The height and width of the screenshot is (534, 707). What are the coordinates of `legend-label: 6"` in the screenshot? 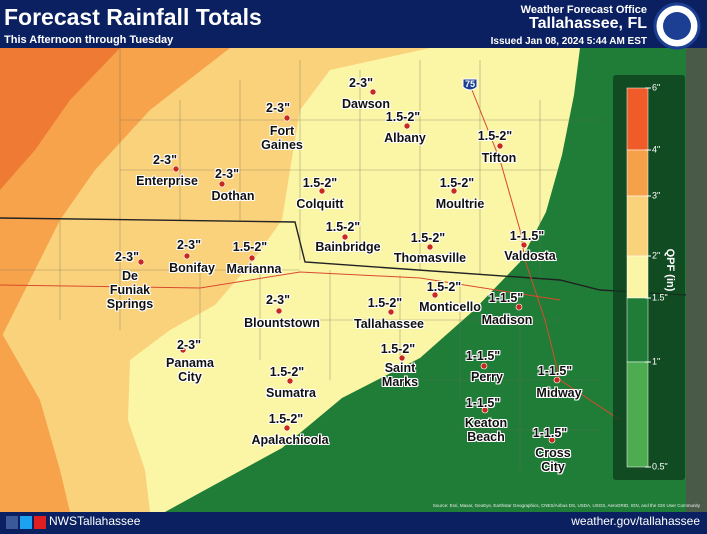 It's located at (656, 87).